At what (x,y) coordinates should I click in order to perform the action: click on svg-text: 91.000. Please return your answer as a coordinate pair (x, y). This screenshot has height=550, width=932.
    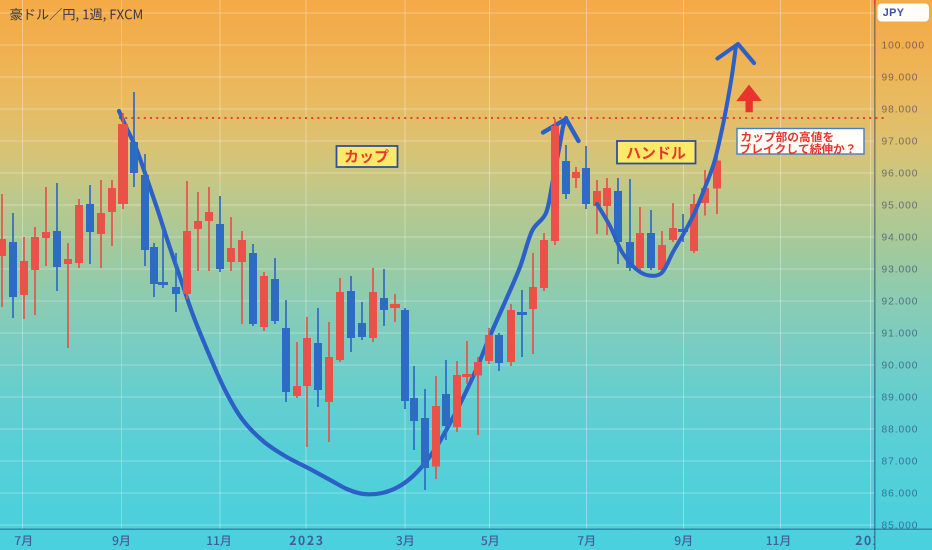
    Looking at the image, I should click on (900, 333).